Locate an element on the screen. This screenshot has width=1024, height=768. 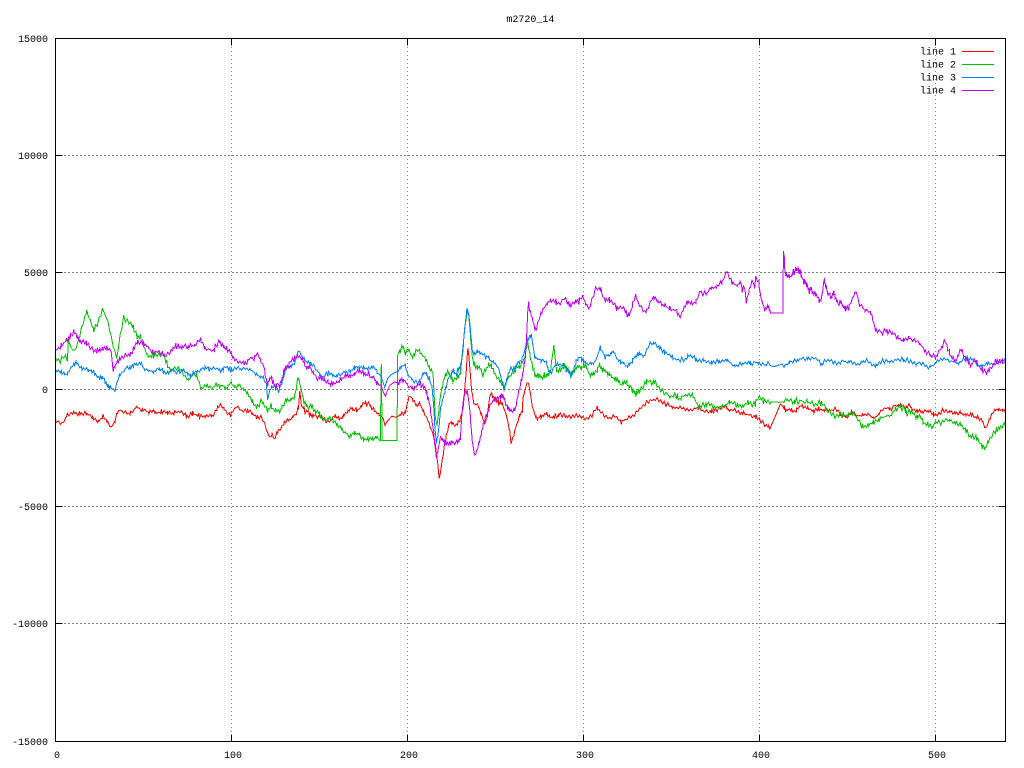
svg-text: 100 is located at coordinates (233, 756).